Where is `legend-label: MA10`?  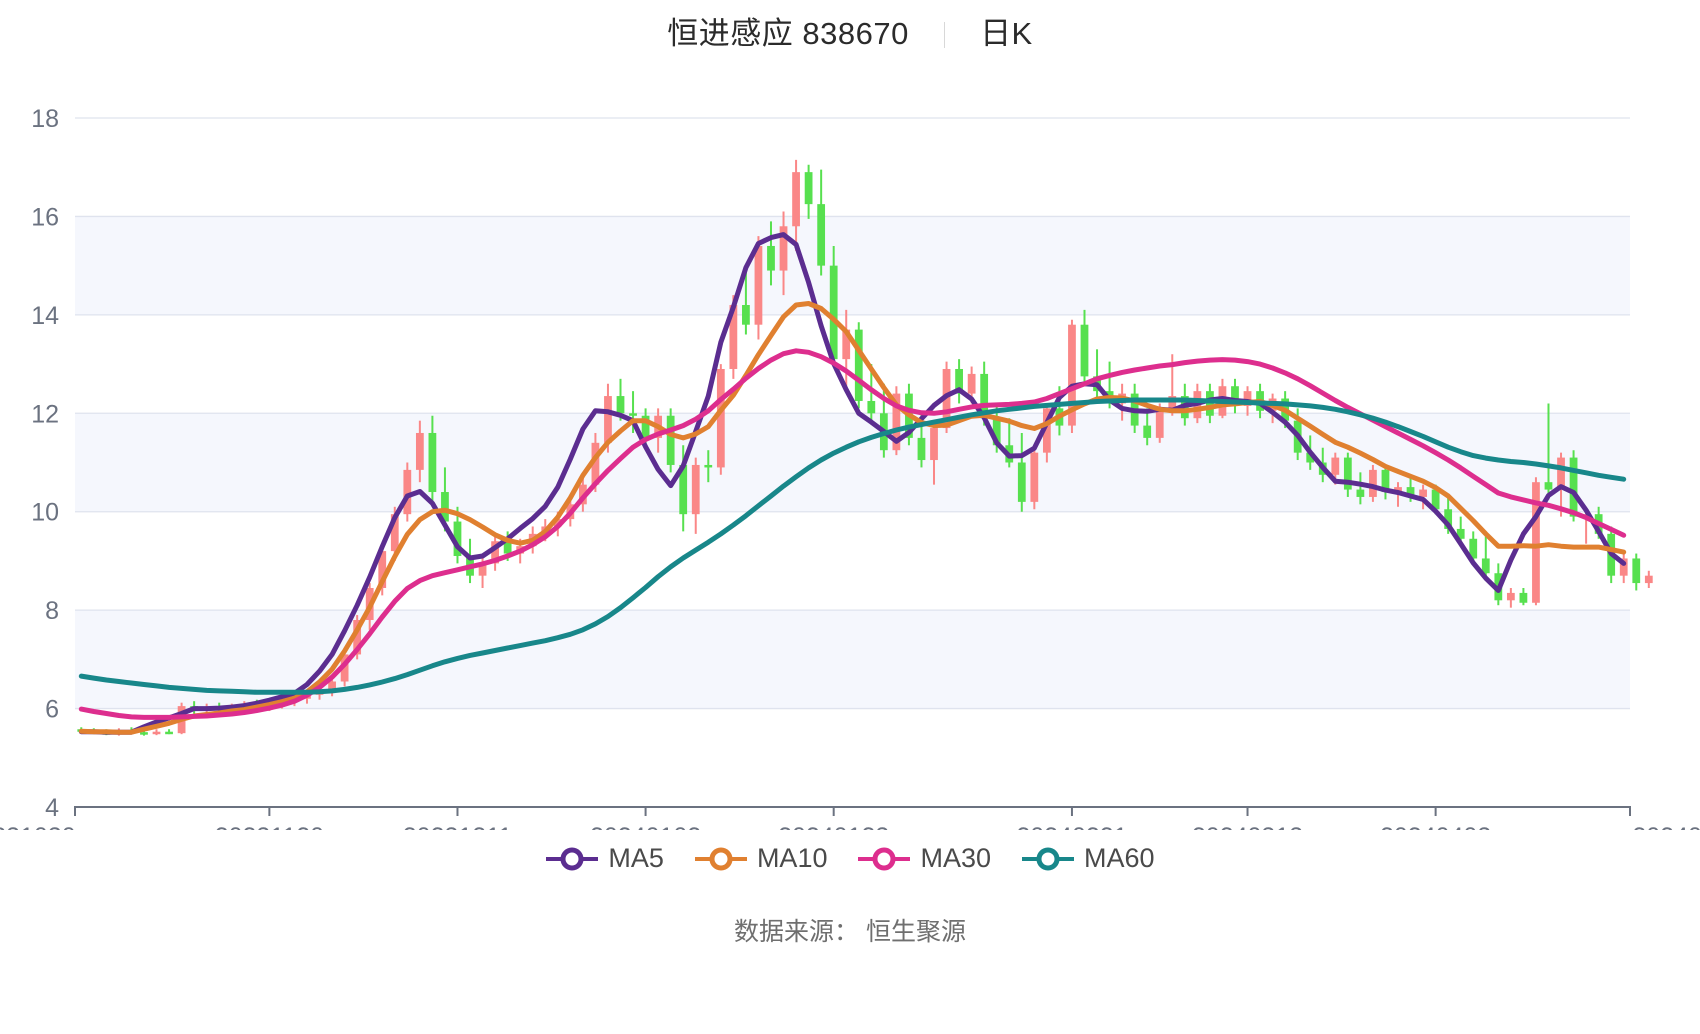 legend-label: MA10 is located at coordinates (792, 858).